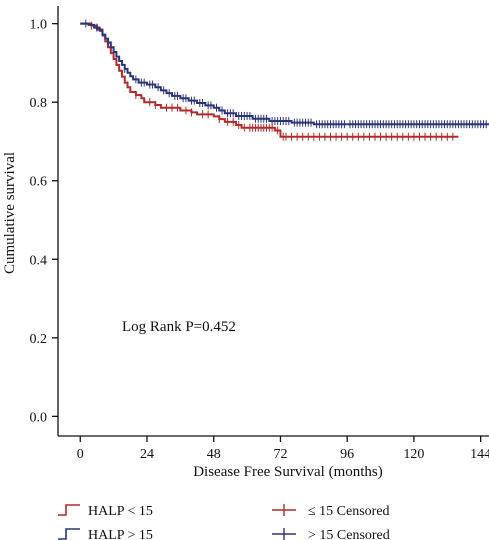 Image resolution: width=489 pixels, height=540 pixels. Describe the element at coordinates (349, 534) in the screenshot. I see `legend-censored-label-2: > 15 Censored` at that location.